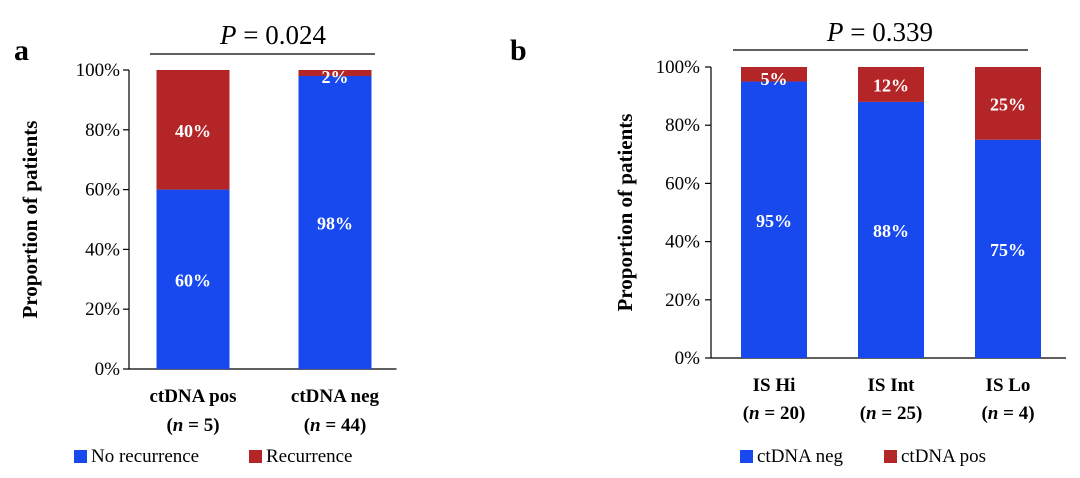  I want to click on bar-value-label: 25%, so click(1008, 104).